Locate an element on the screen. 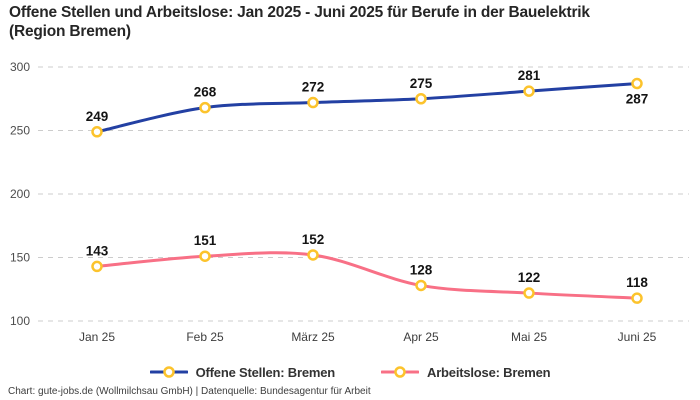  data-point-label: 118 is located at coordinates (637, 282).